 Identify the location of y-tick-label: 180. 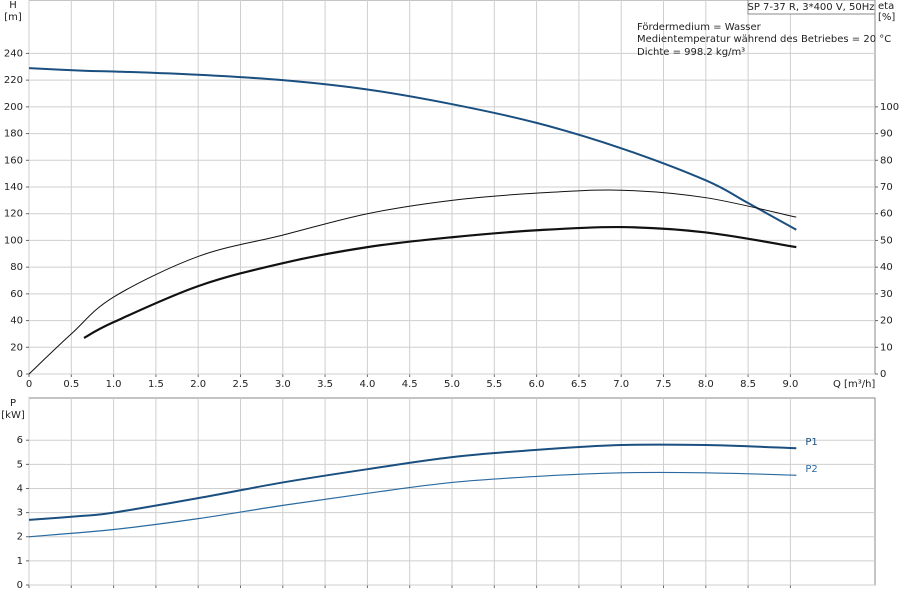
(13, 134).